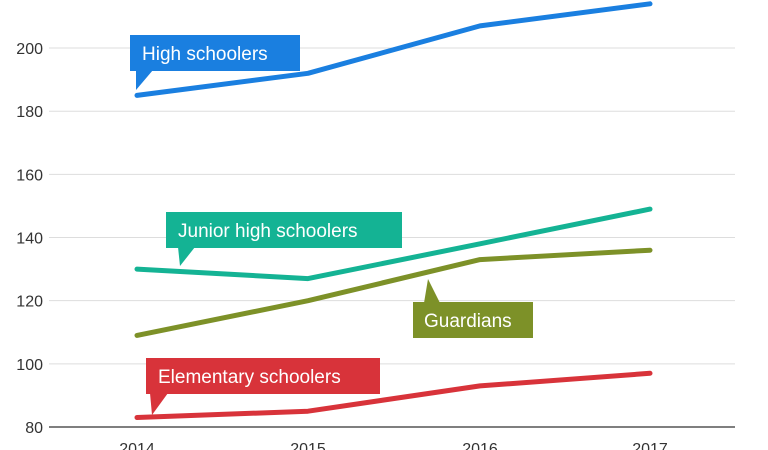 This screenshot has height=450, width=768. Describe the element at coordinates (308, 445) in the screenshot. I see `x-tick-label: 2015` at that location.